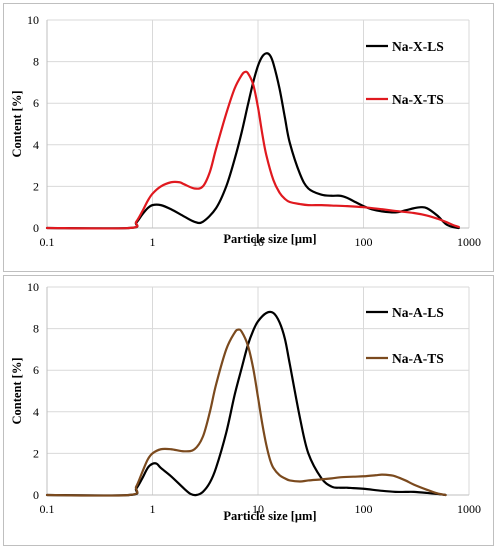  What do you see at coordinates (418, 46) in the screenshot?
I see `legend-label: Na-X-LS` at bounding box center [418, 46].